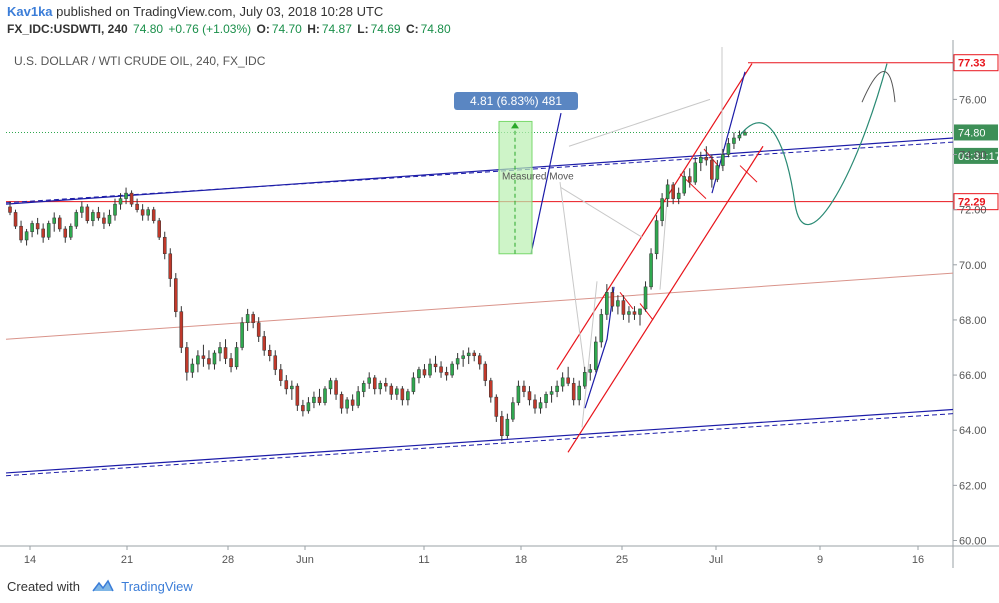  What do you see at coordinates (385, 29) in the screenshot?
I see `low-value: 74.69` at bounding box center [385, 29].